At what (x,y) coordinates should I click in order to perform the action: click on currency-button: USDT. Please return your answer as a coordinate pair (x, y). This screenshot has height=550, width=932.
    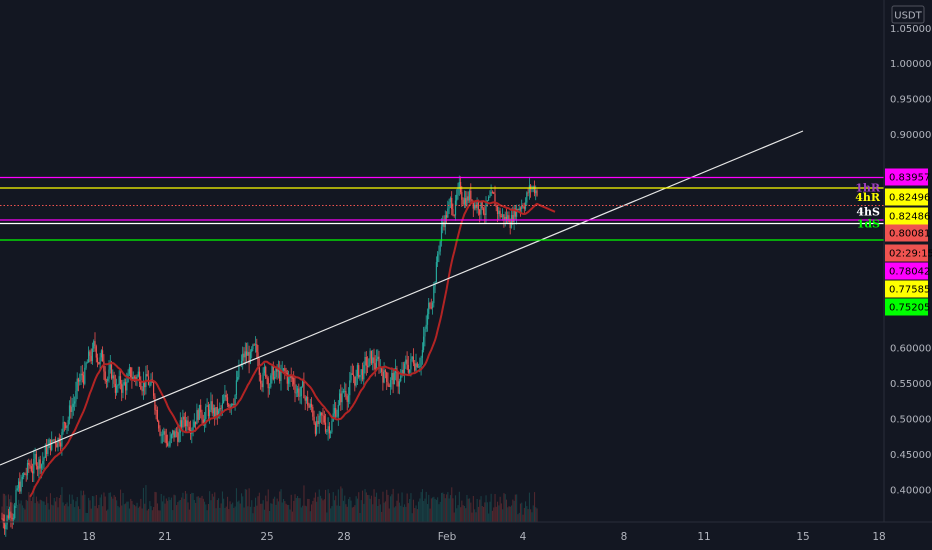
    Looking at the image, I should click on (908, 14).